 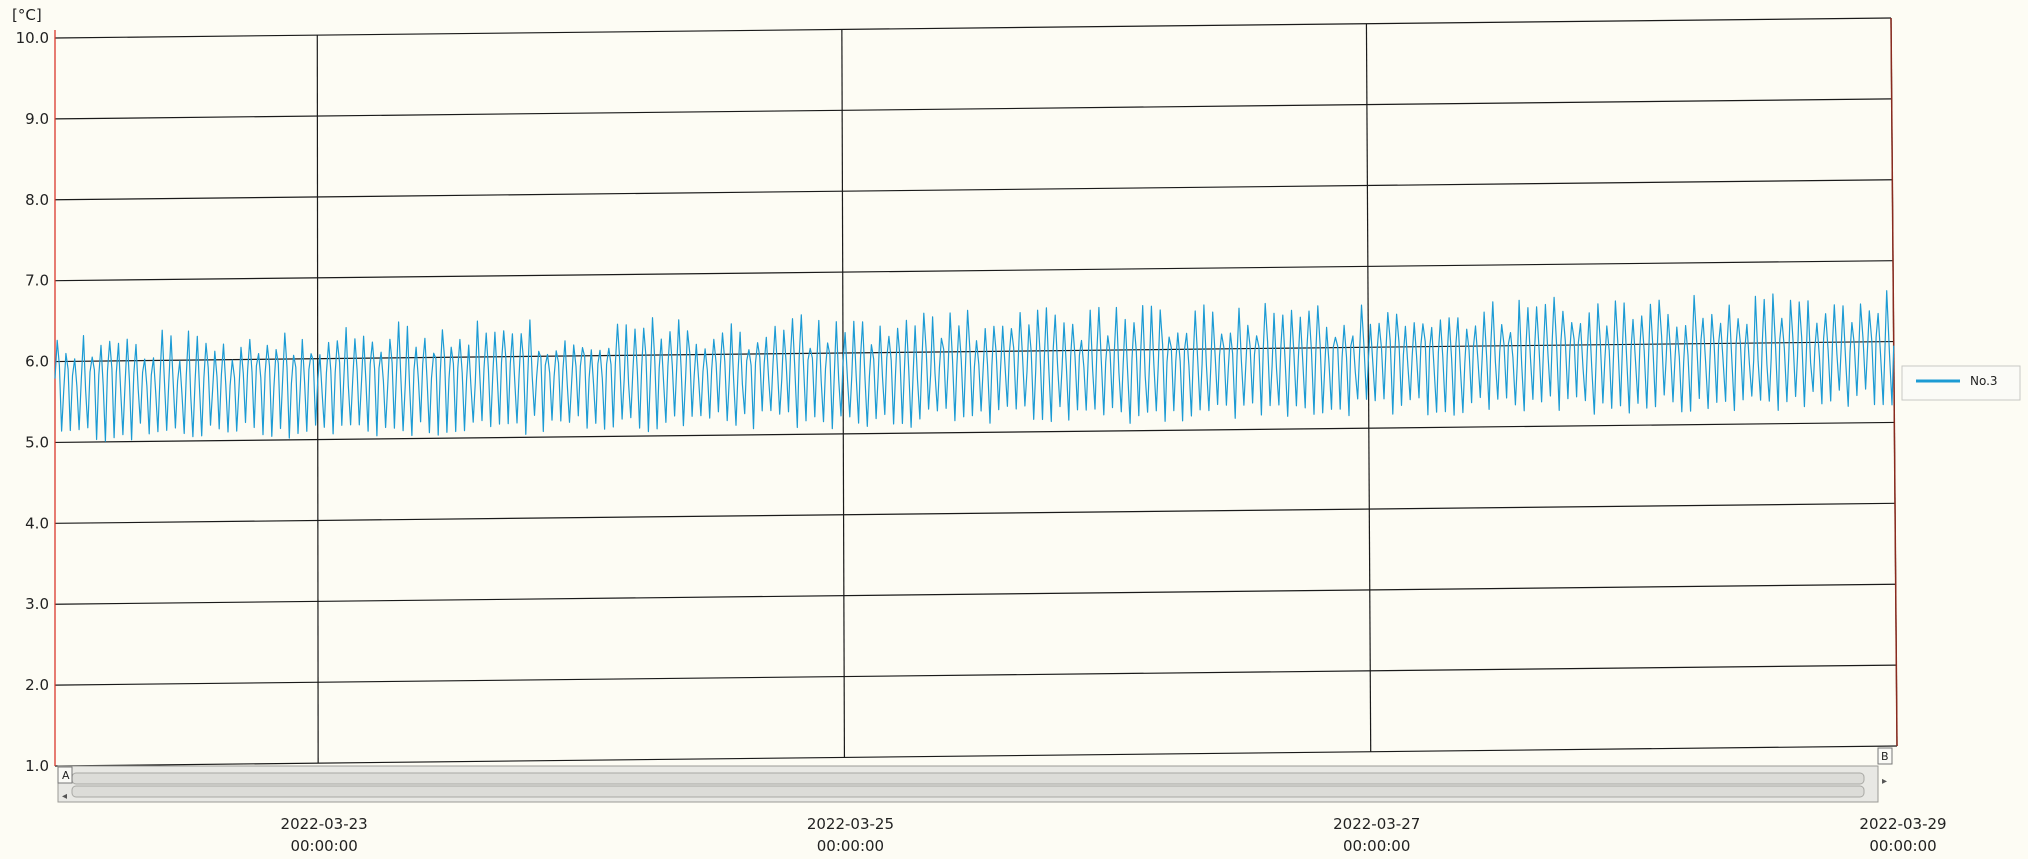 What do you see at coordinates (37, 685) in the screenshot?
I see `y-tick-label: 2.0` at bounding box center [37, 685].